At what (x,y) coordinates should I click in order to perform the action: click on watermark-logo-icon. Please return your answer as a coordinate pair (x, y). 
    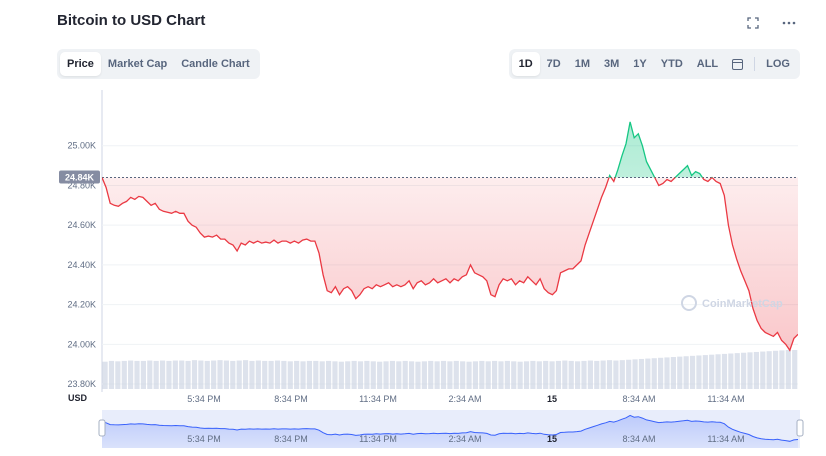
    Looking at the image, I should click on (689, 303).